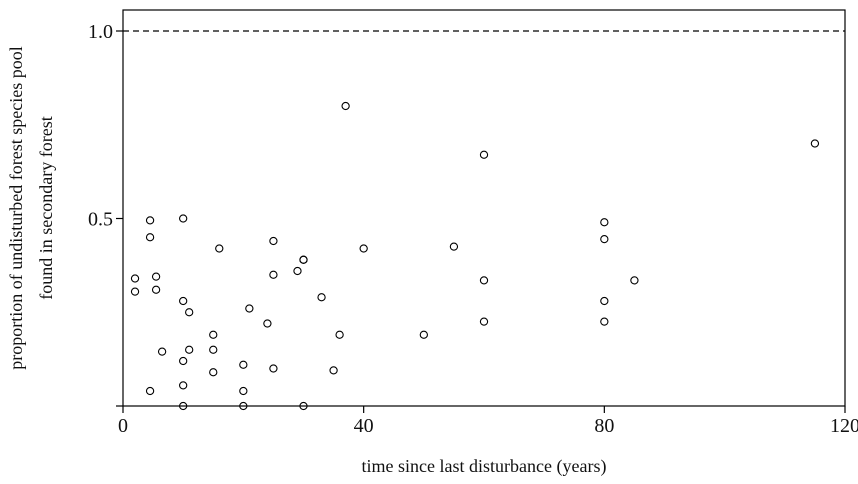 Image resolution: width=858 pixels, height=484 pixels. Describe the element at coordinates (100, 220) in the screenshot. I see `y-tick-label: 0.5` at that location.